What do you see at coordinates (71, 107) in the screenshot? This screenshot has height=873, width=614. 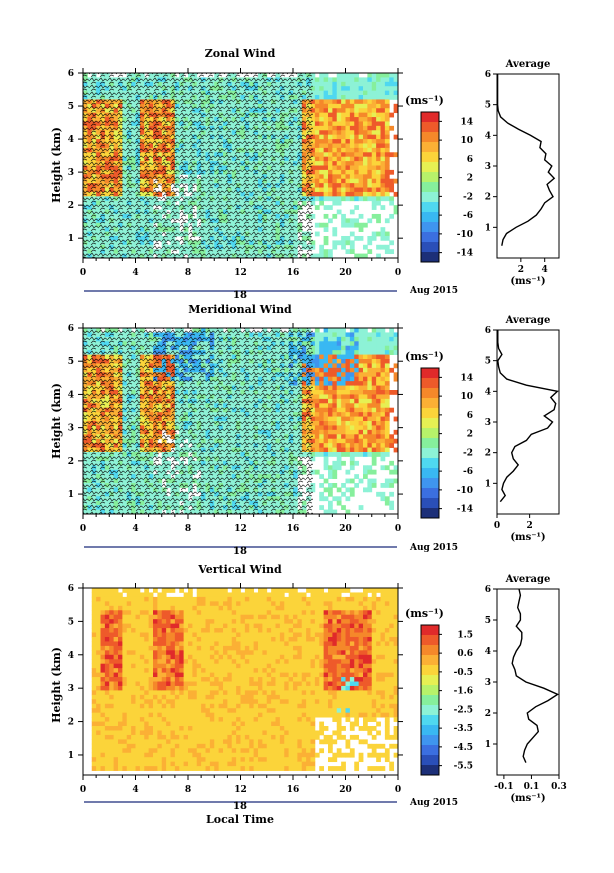 I see `y-tick-label: 5` at bounding box center [71, 107].